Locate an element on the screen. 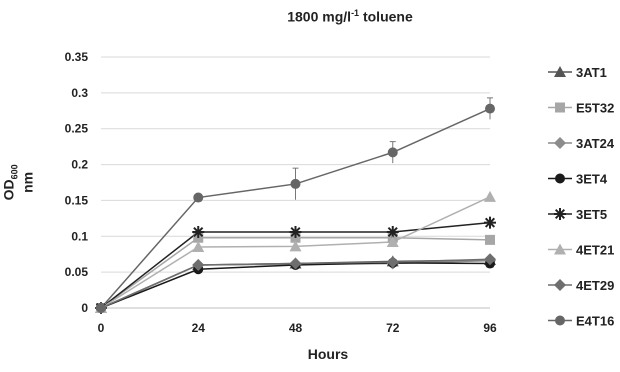  x-tick-label: 96 is located at coordinates (490, 328).